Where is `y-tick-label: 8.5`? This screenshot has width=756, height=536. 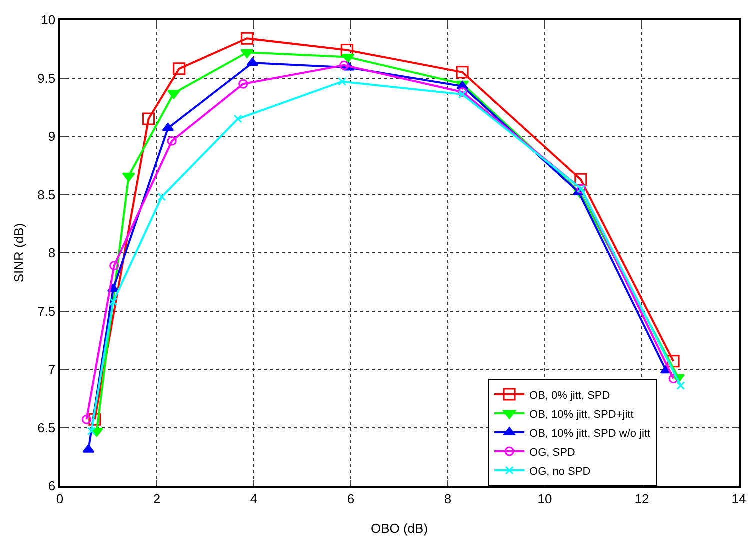 y-tick-label: 8.5 is located at coordinates (47, 194).